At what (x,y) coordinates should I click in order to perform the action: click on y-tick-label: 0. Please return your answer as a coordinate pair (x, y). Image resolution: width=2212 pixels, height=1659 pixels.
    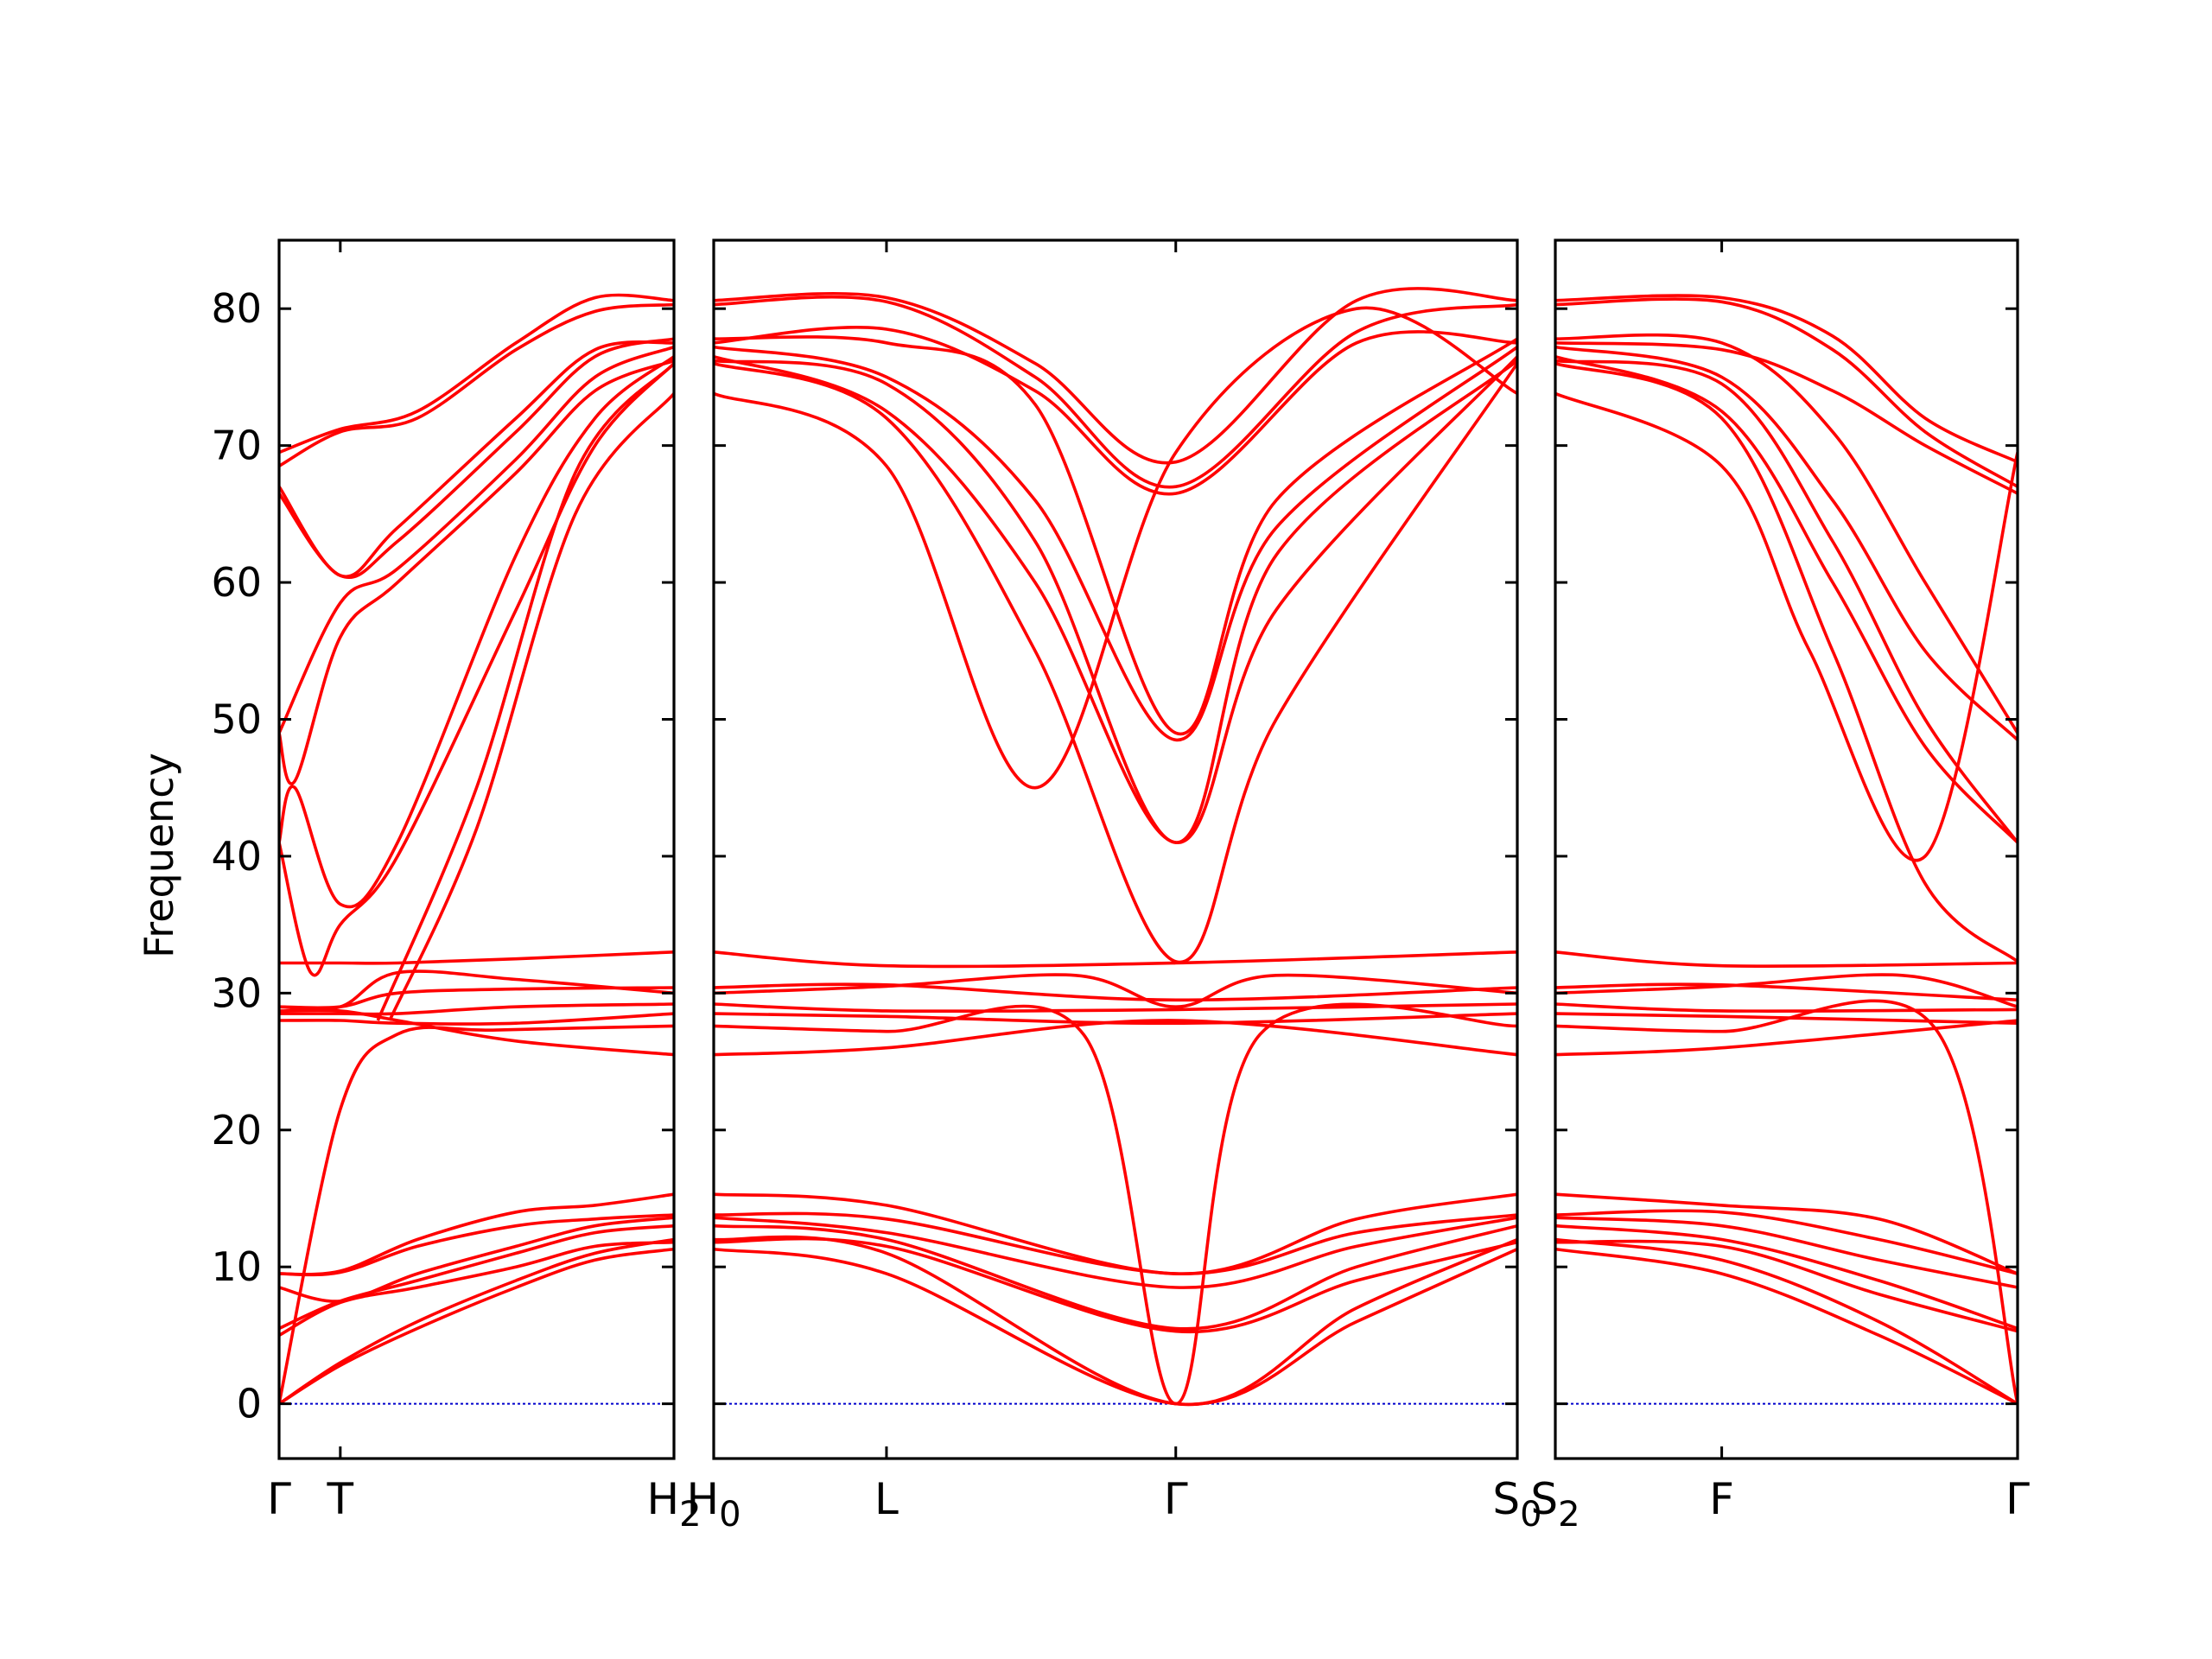
    Looking at the image, I should click on (249, 1404).